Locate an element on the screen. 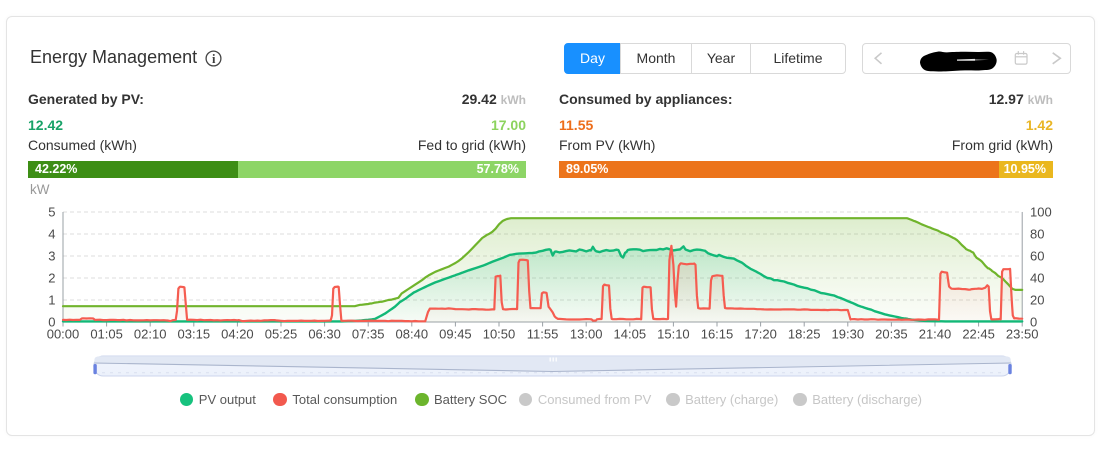 This screenshot has width=1112, height=450. svg-text: 20 is located at coordinates (1037, 300).